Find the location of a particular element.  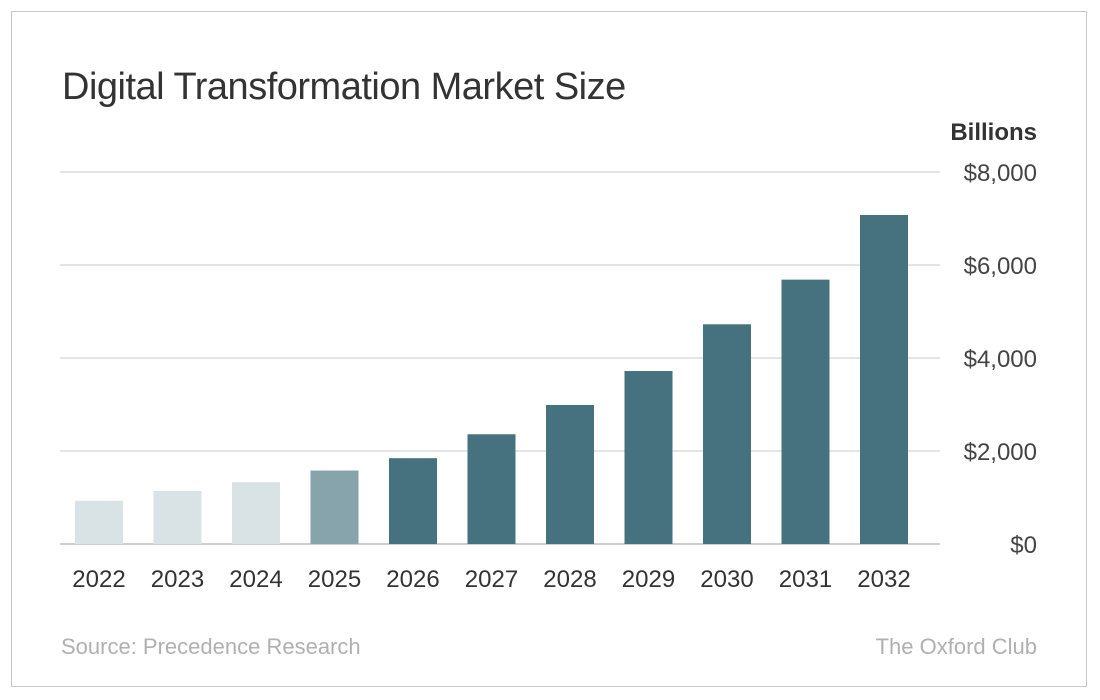

bar-2024 is located at coordinates (256, 513).